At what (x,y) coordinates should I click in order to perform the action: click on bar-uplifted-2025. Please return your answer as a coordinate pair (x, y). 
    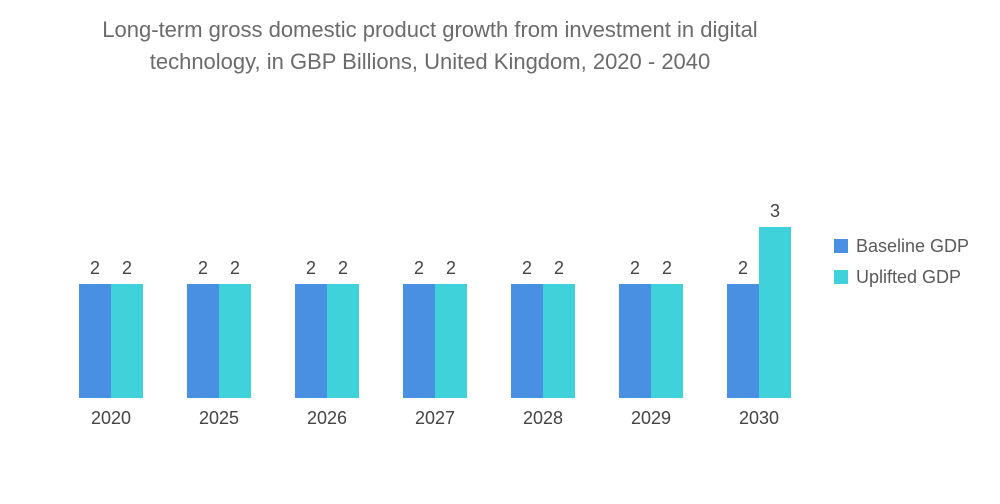
    Looking at the image, I should click on (235, 341).